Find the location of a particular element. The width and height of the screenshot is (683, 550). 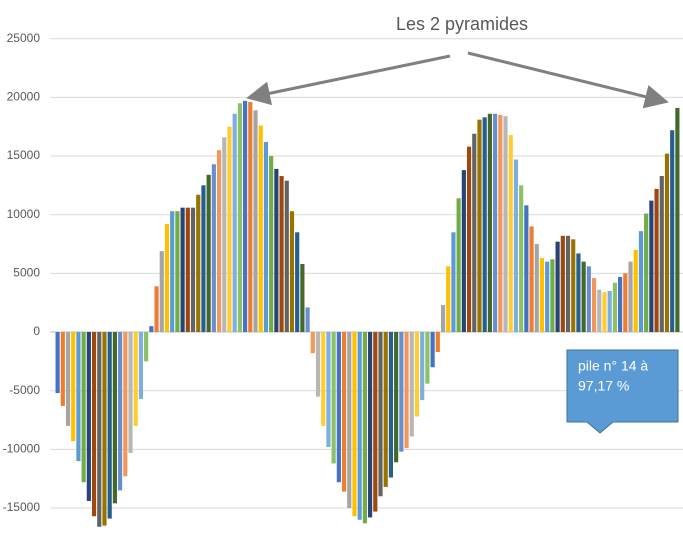

y-tick-label: -5000 is located at coordinates (24, 390).